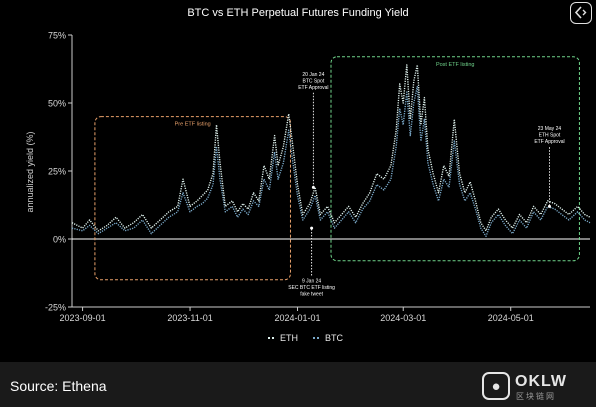 This screenshot has width=596, height=407. I want to click on region-box, so click(192, 198).